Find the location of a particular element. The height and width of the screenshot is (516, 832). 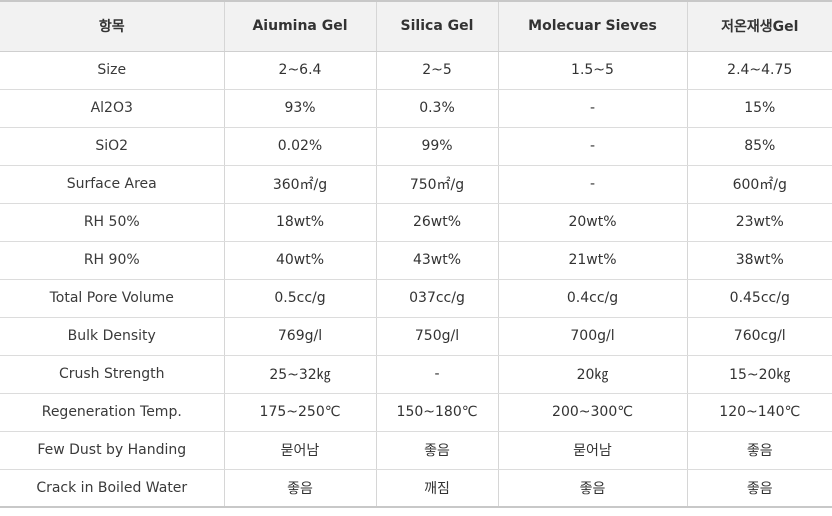

table-row: Crush Strength 25~32㎏ - 20㎏ 15~20㎏ is located at coordinates (416, 374).